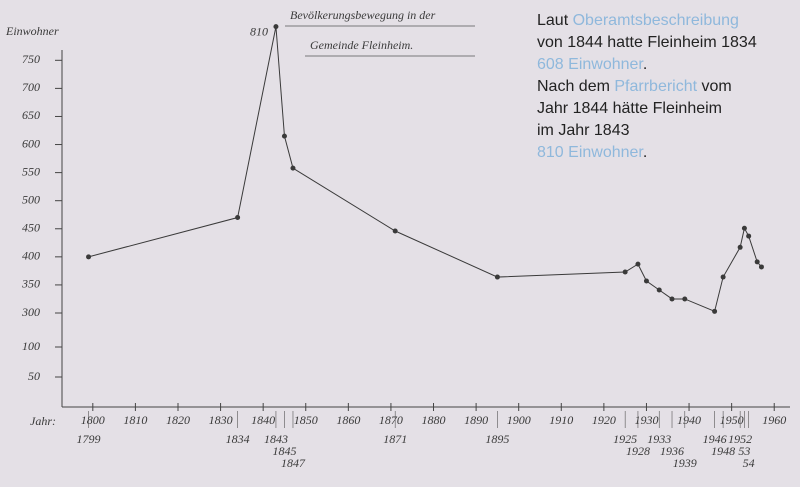  What do you see at coordinates (723, 451) in the screenshot?
I see `point-year-label: 1948` at bounding box center [723, 451].